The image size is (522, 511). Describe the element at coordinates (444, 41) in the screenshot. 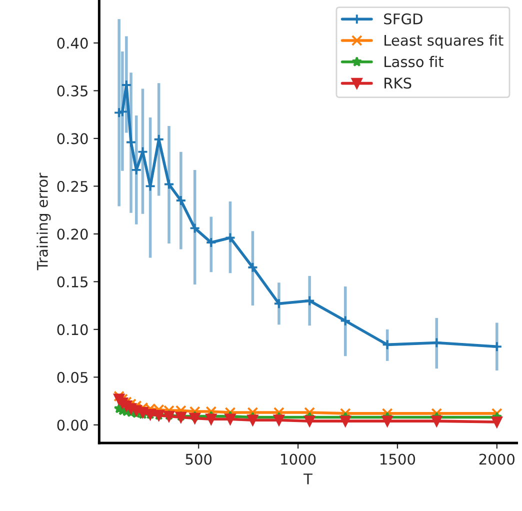

I see `legend-label: Least squares fit` at that location.